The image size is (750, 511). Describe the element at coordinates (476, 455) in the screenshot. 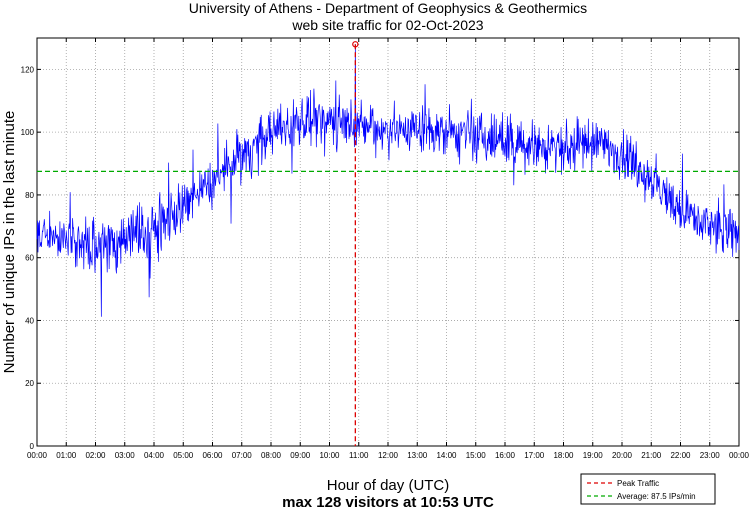

I see `x-tick-label: 15:00` at that location.